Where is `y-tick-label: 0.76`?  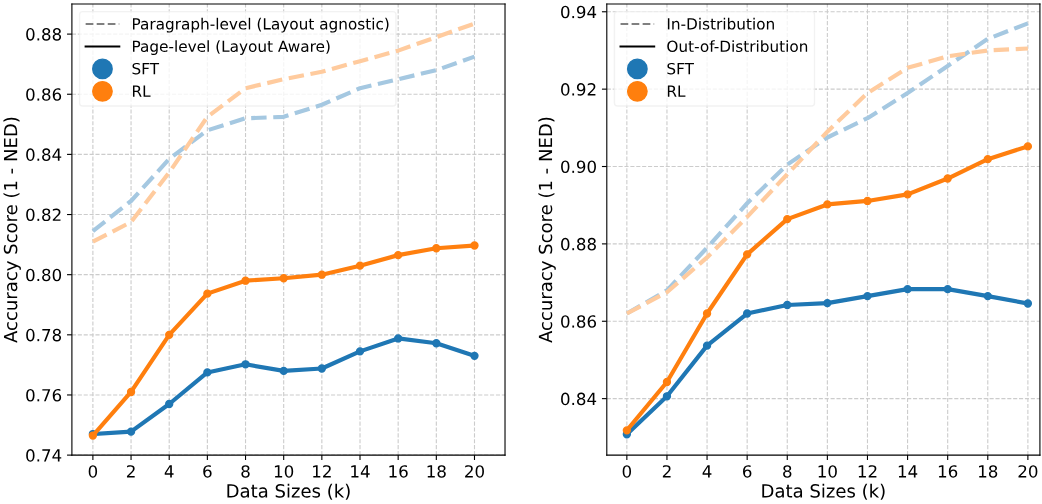 y-tick-label: 0.76 is located at coordinates (44, 395).